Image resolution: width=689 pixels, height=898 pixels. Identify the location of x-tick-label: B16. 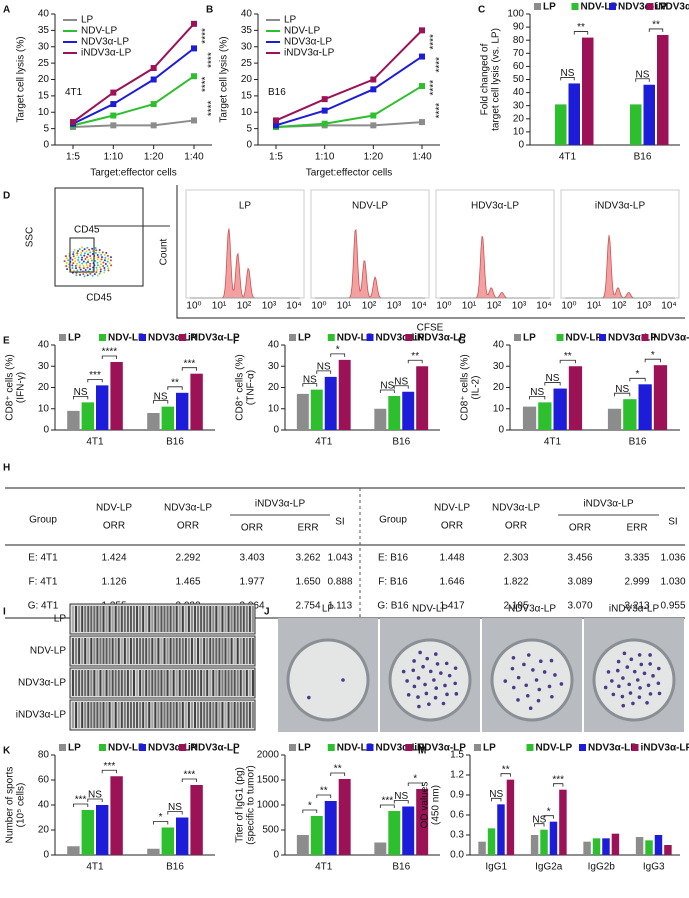
(638, 442).